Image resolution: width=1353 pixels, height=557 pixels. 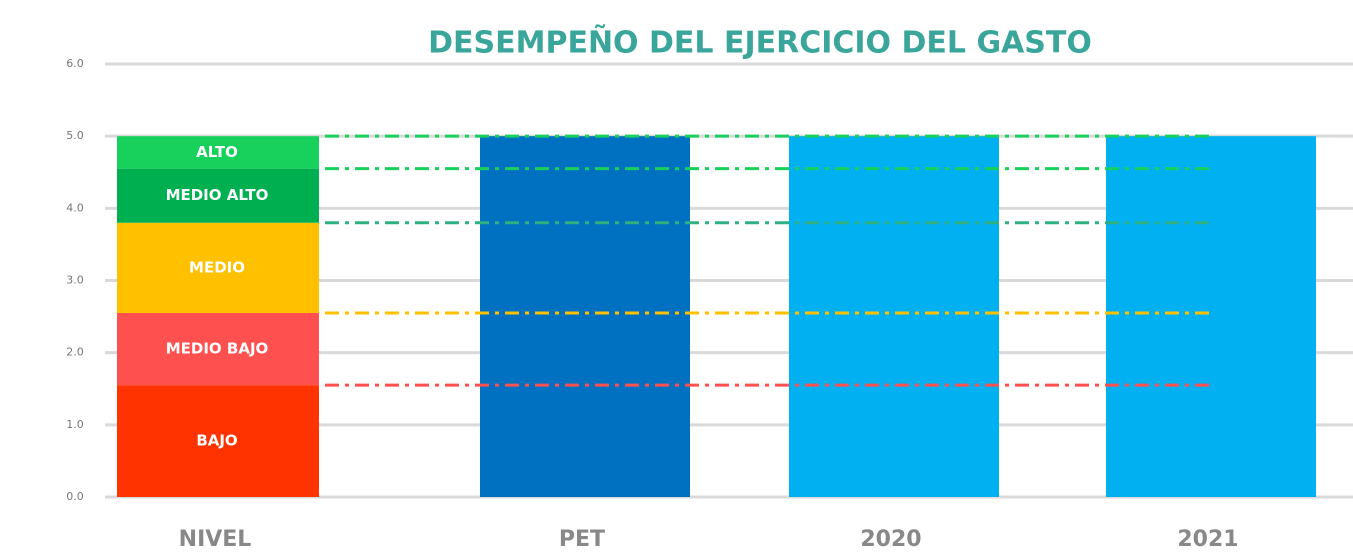 I want to click on level-label: MEDIO, so click(x=217, y=267).